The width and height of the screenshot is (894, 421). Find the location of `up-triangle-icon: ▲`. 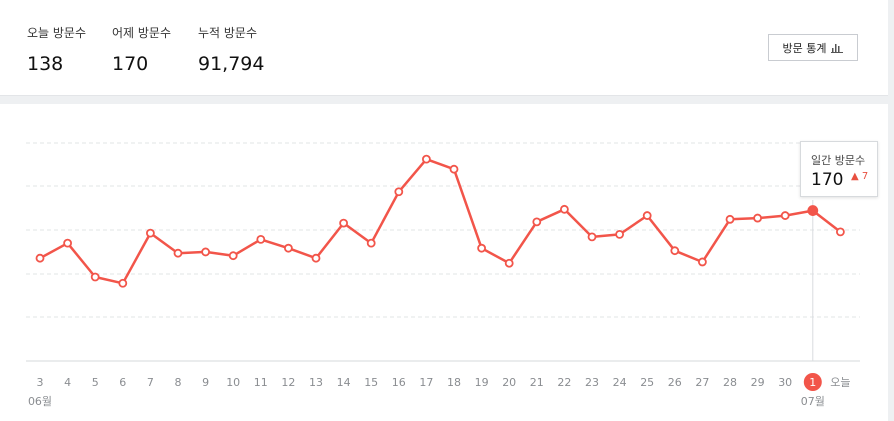

up-triangle-icon: ▲ is located at coordinates (855, 176).